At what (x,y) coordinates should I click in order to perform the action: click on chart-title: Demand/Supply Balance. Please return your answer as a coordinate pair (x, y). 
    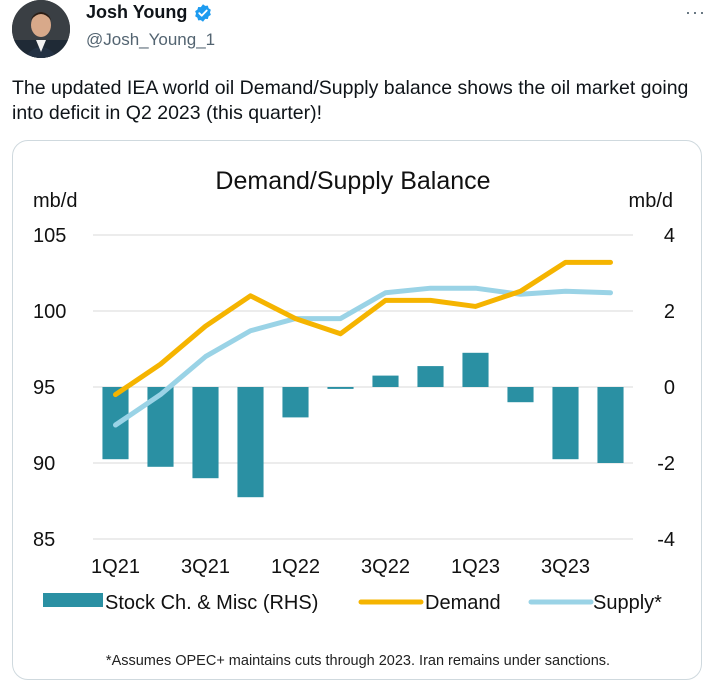
    Looking at the image, I should click on (352, 181).